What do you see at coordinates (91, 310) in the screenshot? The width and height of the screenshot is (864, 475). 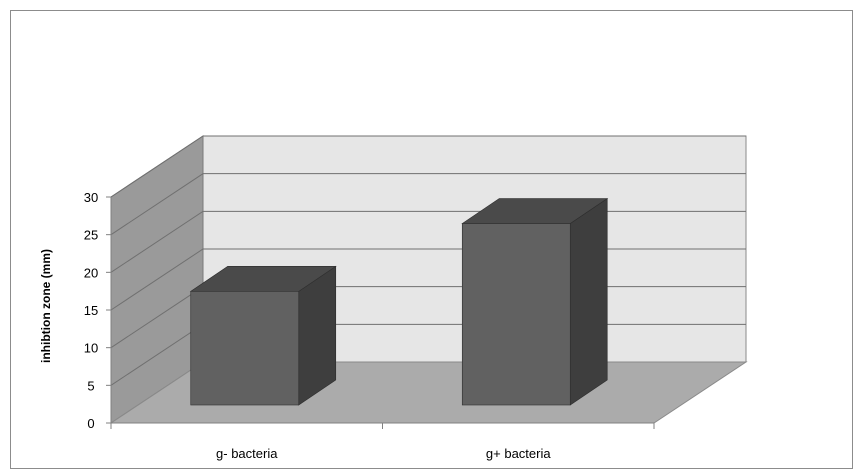 I see `y-tick-label: 15` at bounding box center [91, 310].